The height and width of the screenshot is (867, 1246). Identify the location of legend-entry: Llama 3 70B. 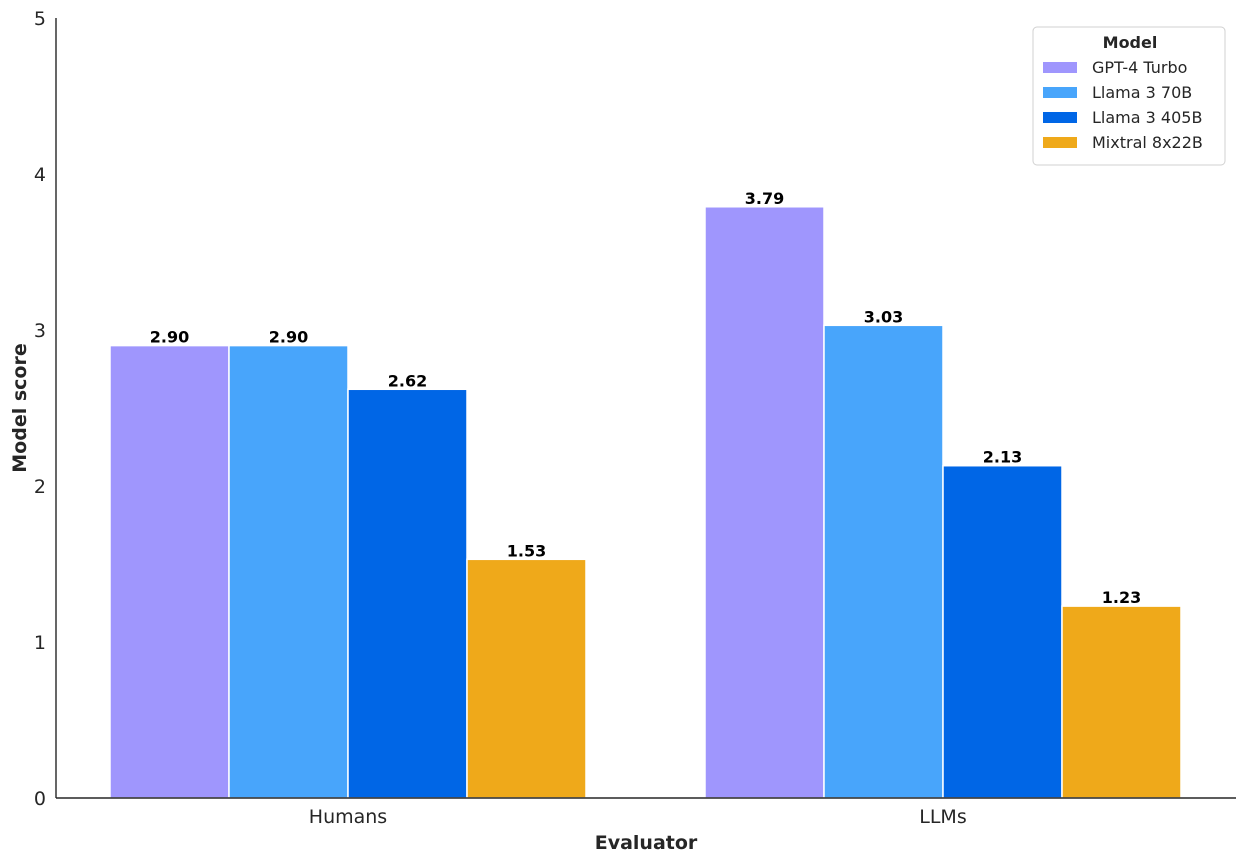
(1117, 92).